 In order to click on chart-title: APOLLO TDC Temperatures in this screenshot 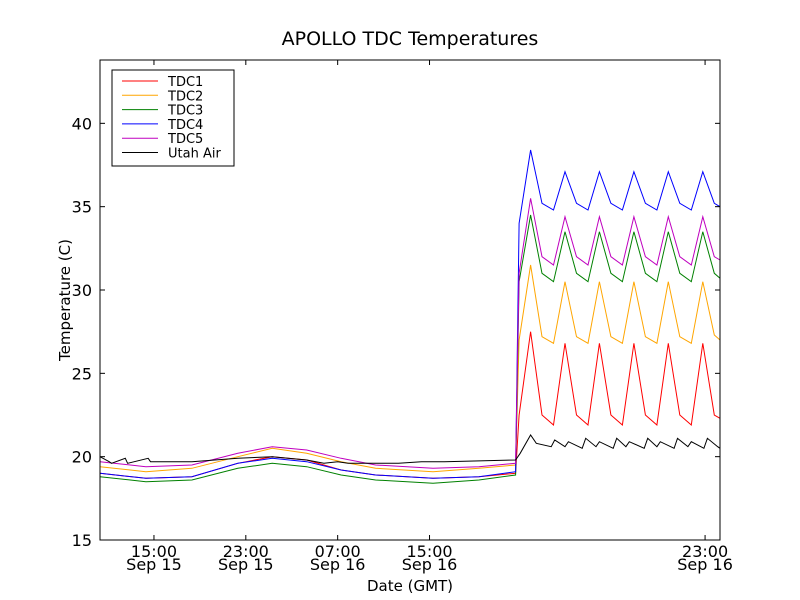, I will do `click(410, 39)`.